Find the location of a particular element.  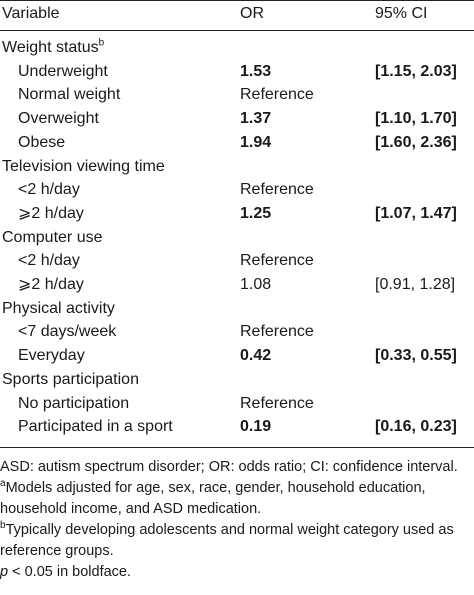

item-row: Overweight 1.37 [1.10, 1.70] is located at coordinates (237, 118).